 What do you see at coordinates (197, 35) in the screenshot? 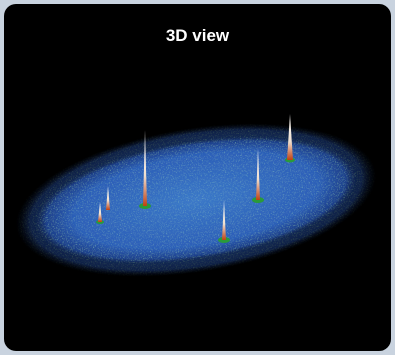
I see `view-title: 3D view` at bounding box center [197, 35].